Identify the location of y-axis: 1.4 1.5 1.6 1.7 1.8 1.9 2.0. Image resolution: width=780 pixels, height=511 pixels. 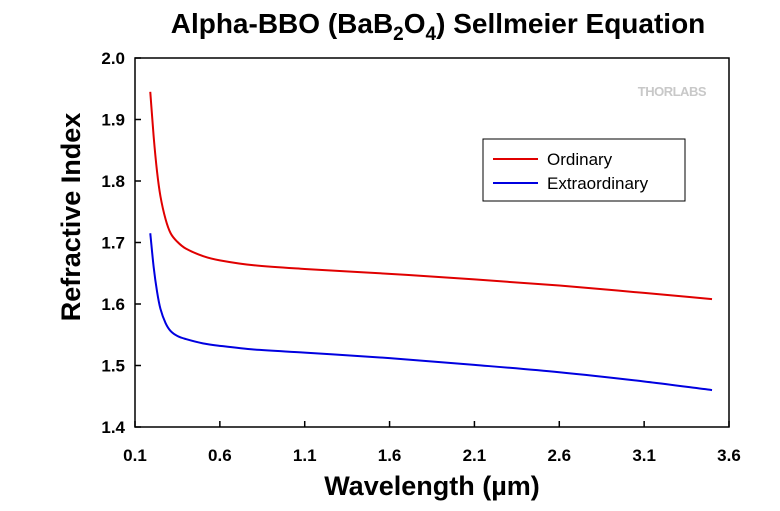
(121, 243).